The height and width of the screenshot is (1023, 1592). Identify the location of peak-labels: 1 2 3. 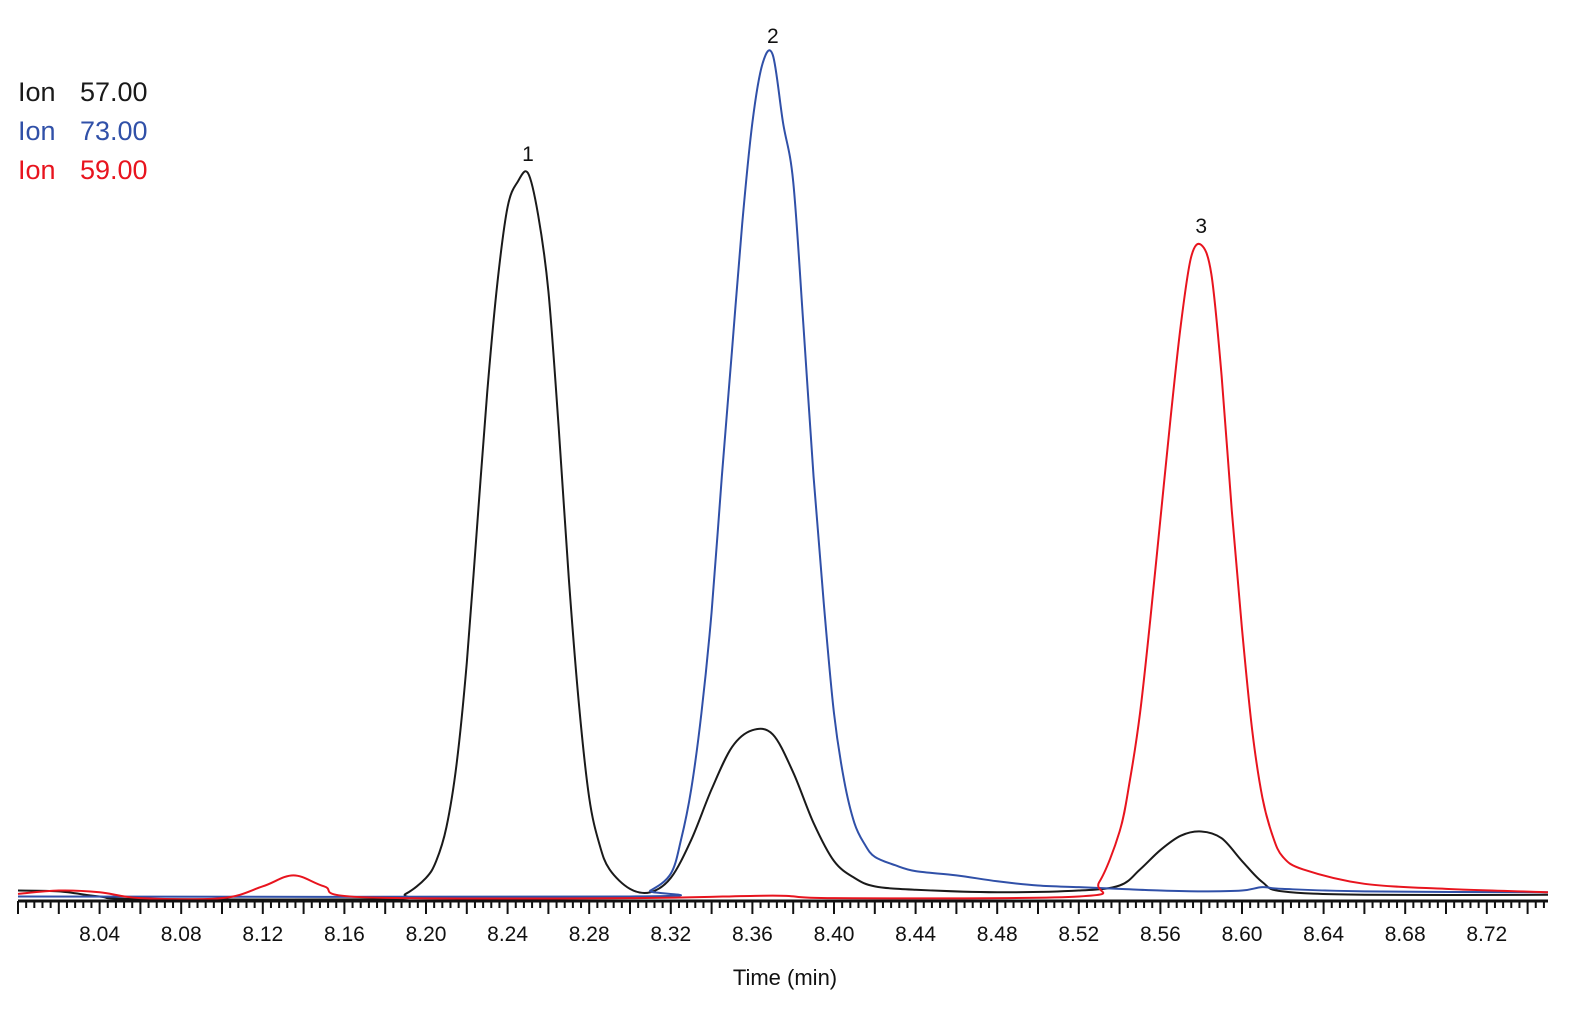
(864, 131).